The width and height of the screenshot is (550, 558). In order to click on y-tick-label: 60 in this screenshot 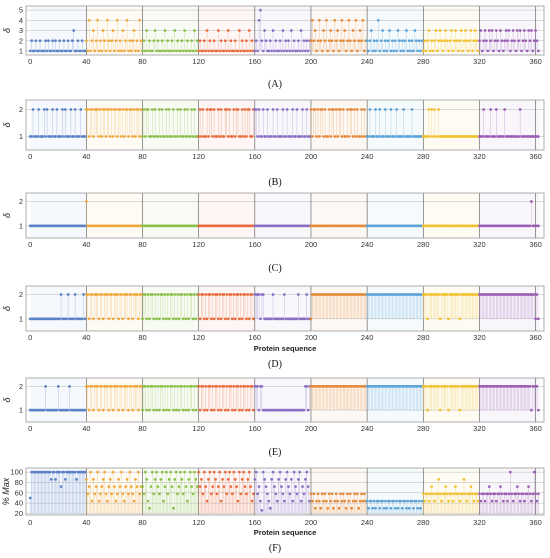, I will do `click(19, 492)`.